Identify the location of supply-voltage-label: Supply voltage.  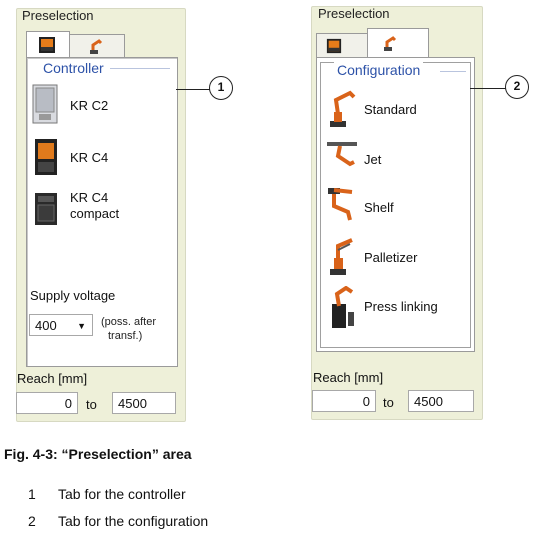
(73, 295).